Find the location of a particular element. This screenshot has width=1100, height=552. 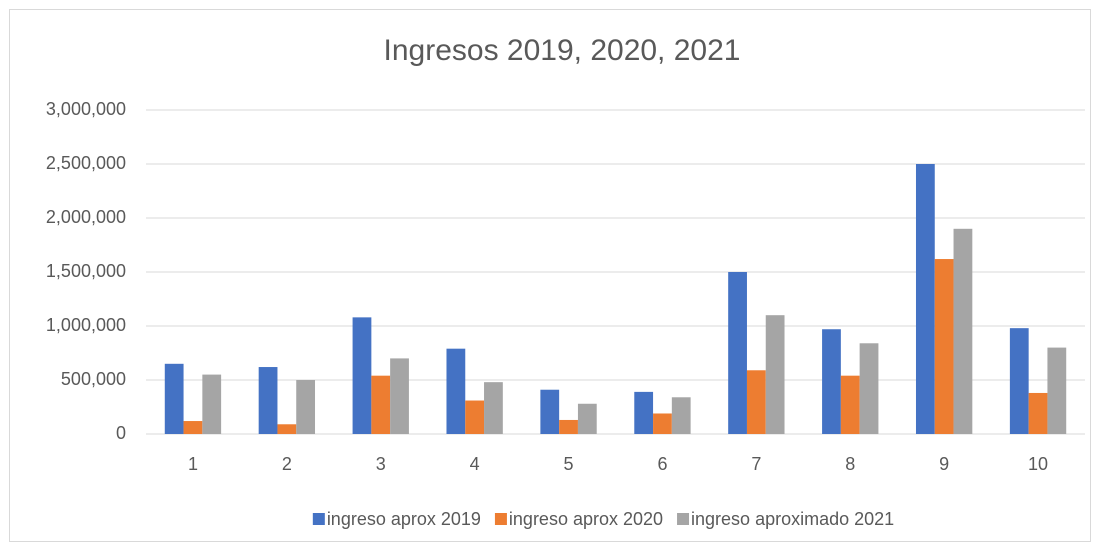

y-tick-label: 2,000,000 is located at coordinates (86, 217).